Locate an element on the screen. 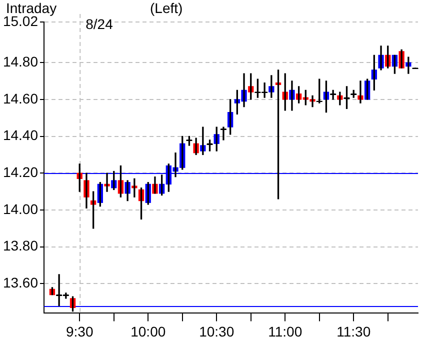  x-tick-label: 10:30 is located at coordinates (216, 331).